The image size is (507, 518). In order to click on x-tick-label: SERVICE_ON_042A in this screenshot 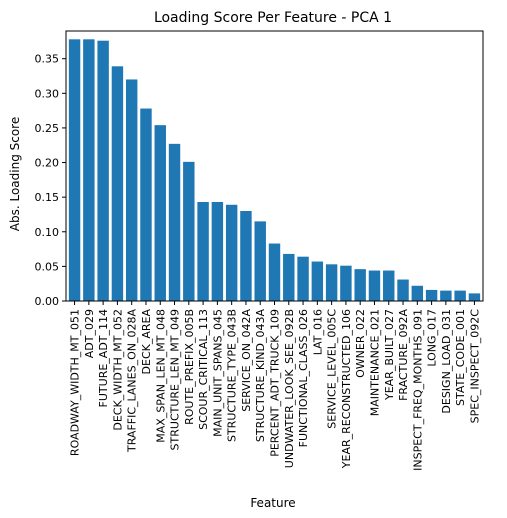, I will do `click(246, 360)`.